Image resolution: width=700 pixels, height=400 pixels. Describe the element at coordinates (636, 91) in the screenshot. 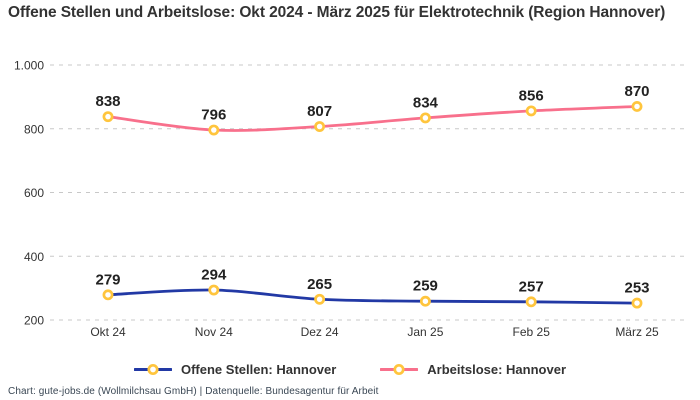

I see `data-point-label: 870` at that location.